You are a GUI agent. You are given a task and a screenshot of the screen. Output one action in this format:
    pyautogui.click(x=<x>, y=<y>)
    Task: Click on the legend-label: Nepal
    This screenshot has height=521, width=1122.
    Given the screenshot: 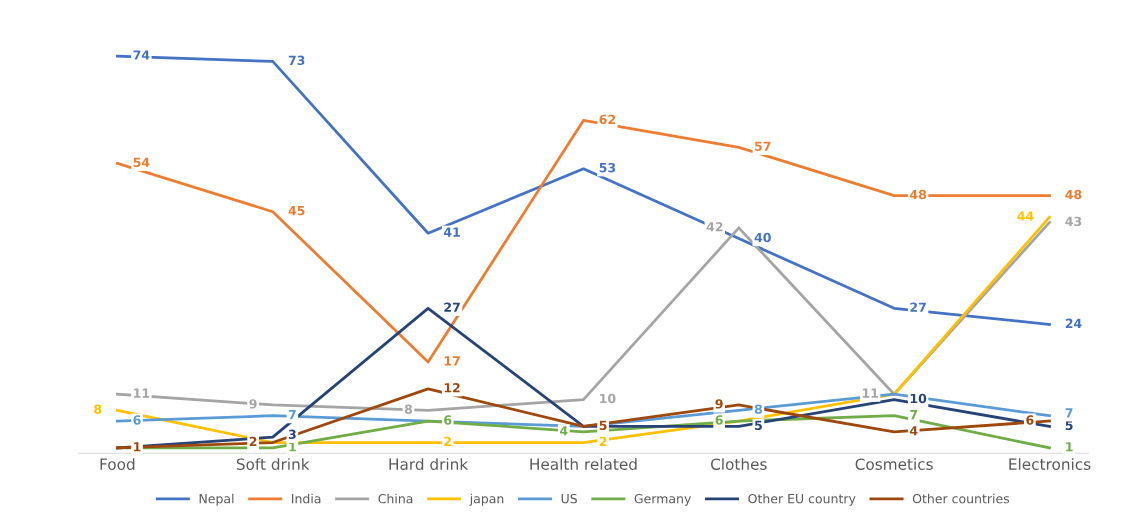 What is the action you would take?
    pyautogui.click(x=216, y=499)
    